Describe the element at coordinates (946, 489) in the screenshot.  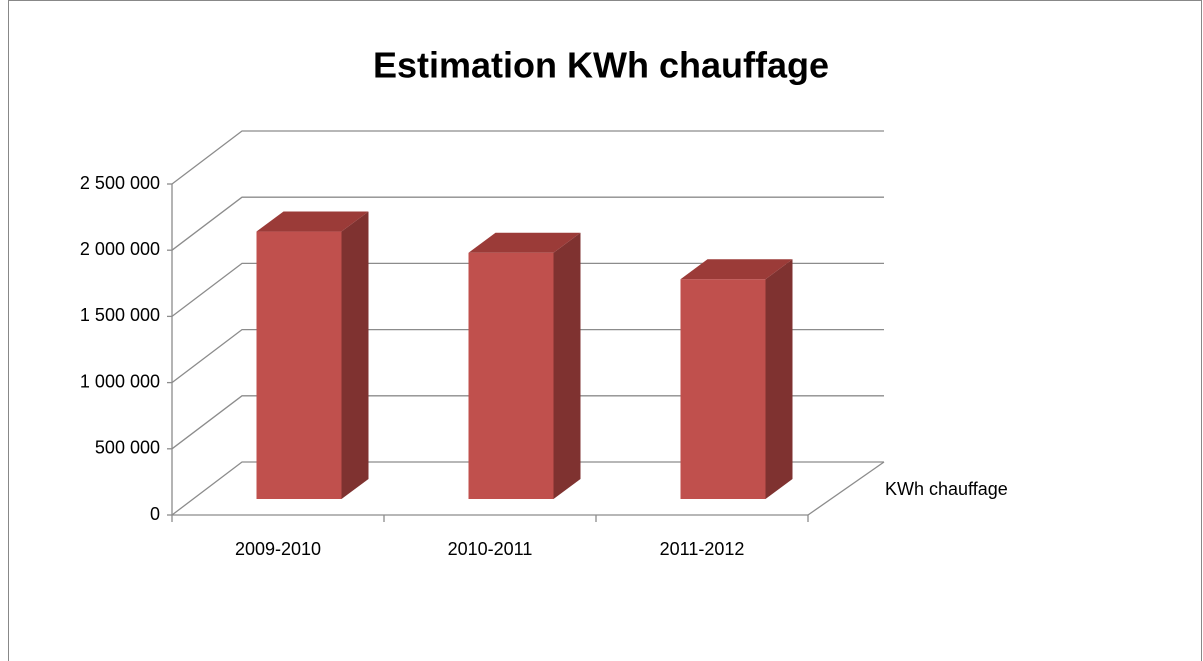
I see `legend-label: KWh chauffage` at that location.